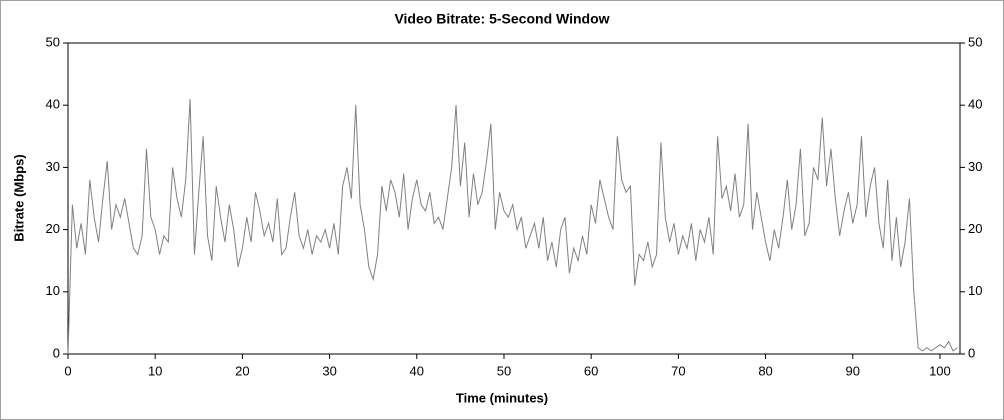 The width and height of the screenshot is (1004, 420). I want to click on x-tick-label: 100, so click(940, 370).